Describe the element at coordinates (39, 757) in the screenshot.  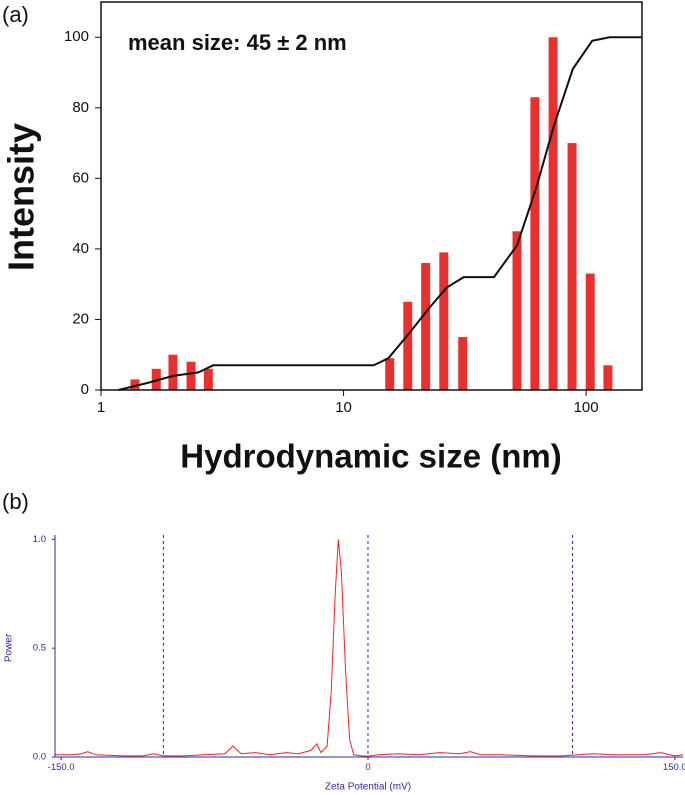
I see `y-tick-label: 0.0` at that location.